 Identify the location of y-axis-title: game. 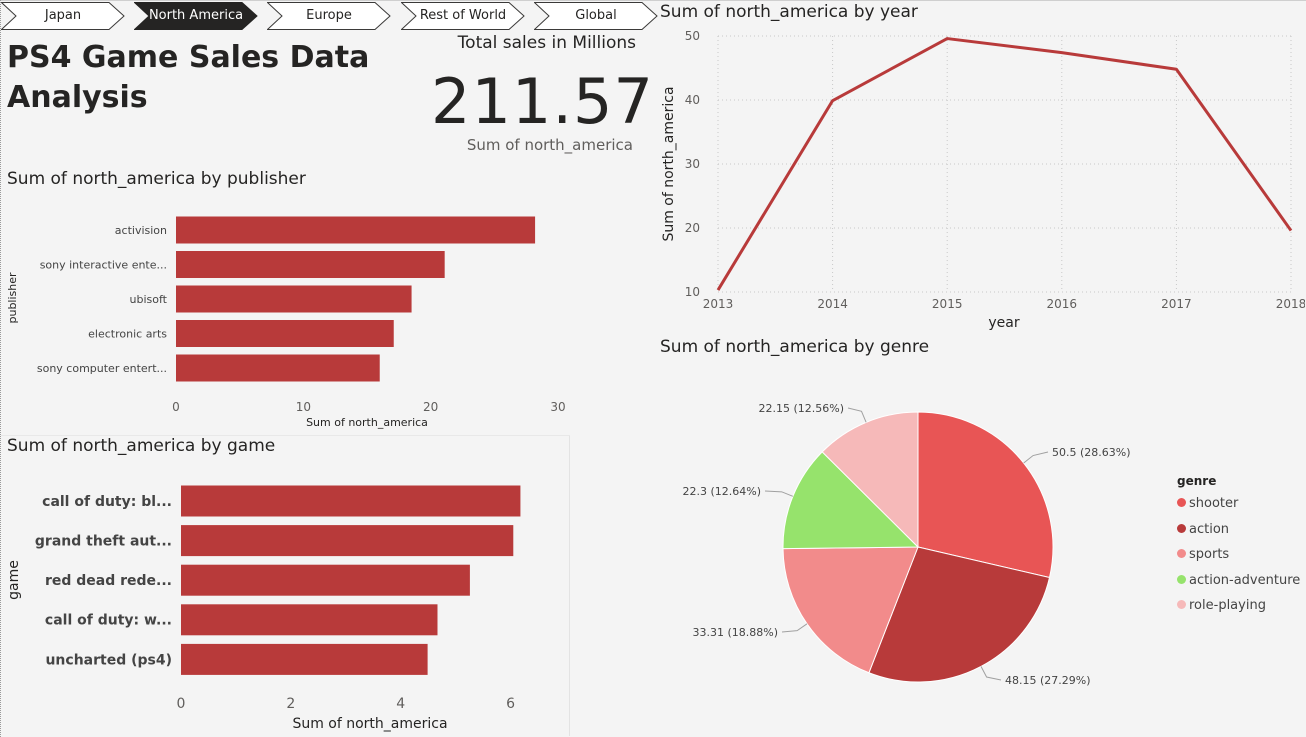
(14, 580).